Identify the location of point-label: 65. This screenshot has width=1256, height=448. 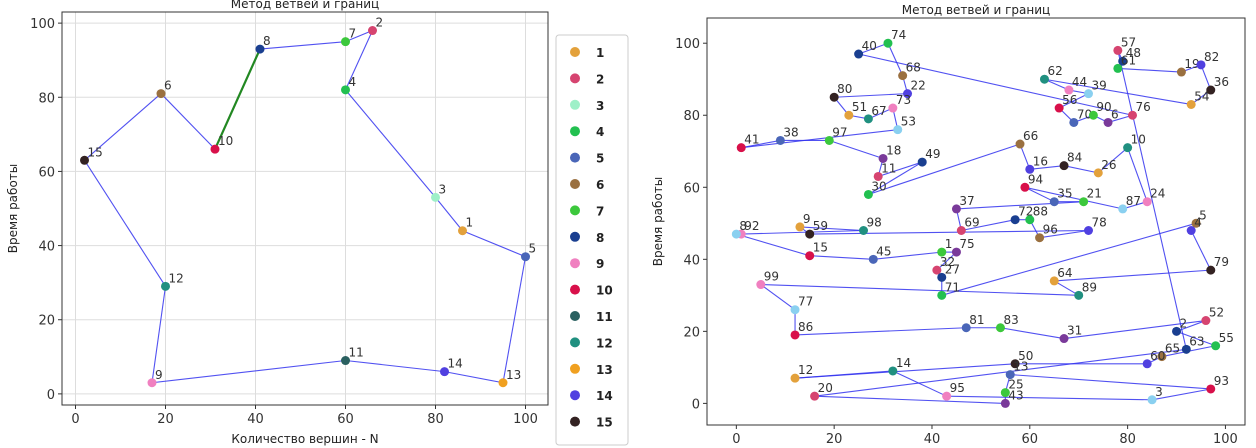
(1172, 349).